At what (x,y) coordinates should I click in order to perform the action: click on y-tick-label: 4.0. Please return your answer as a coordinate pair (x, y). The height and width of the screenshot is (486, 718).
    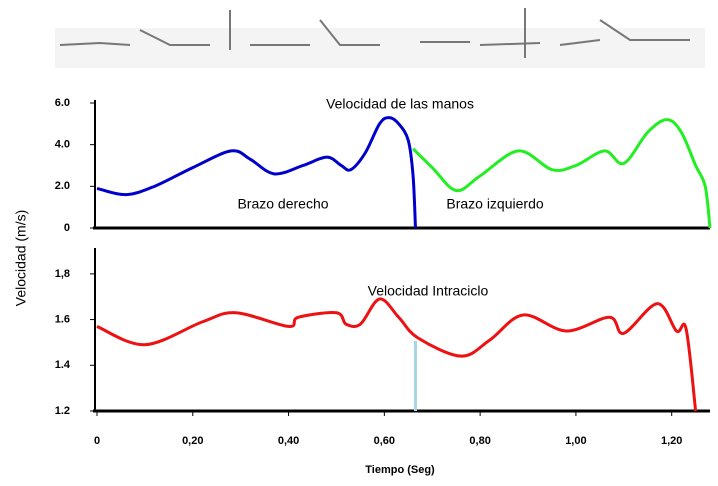
    Looking at the image, I should click on (62, 145).